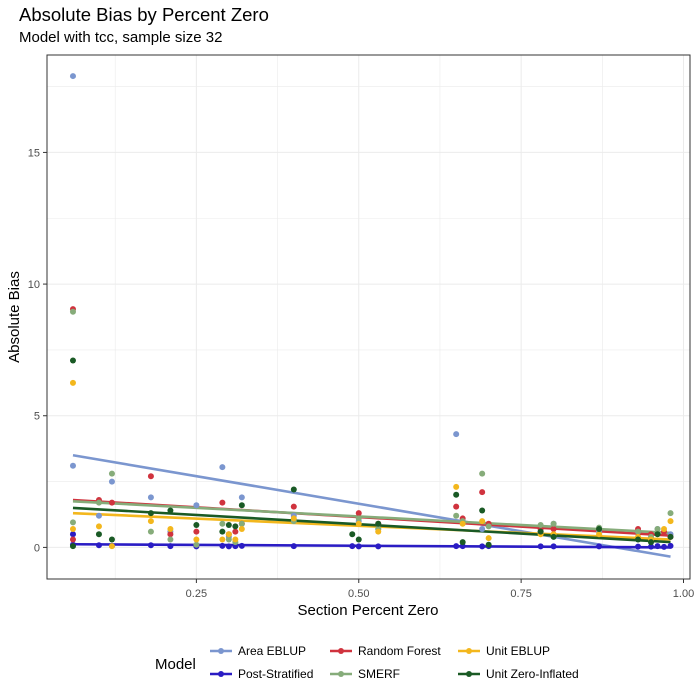 The width and height of the screenshot is (700, 700). Describe the element at coordinates (121, 37) in the screenshot. I see `chart-subtitle: Model with tcc, sample size 32` at that location.